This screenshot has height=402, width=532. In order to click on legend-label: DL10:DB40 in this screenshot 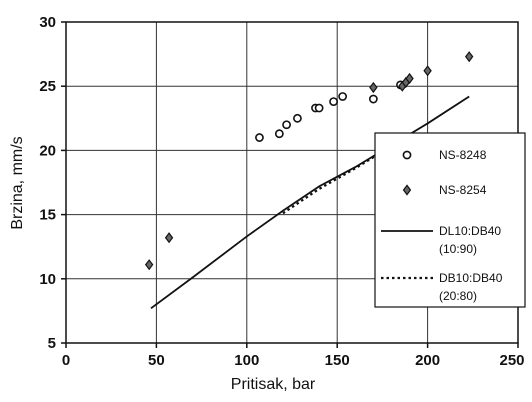, I will do `click(470, 231)`.